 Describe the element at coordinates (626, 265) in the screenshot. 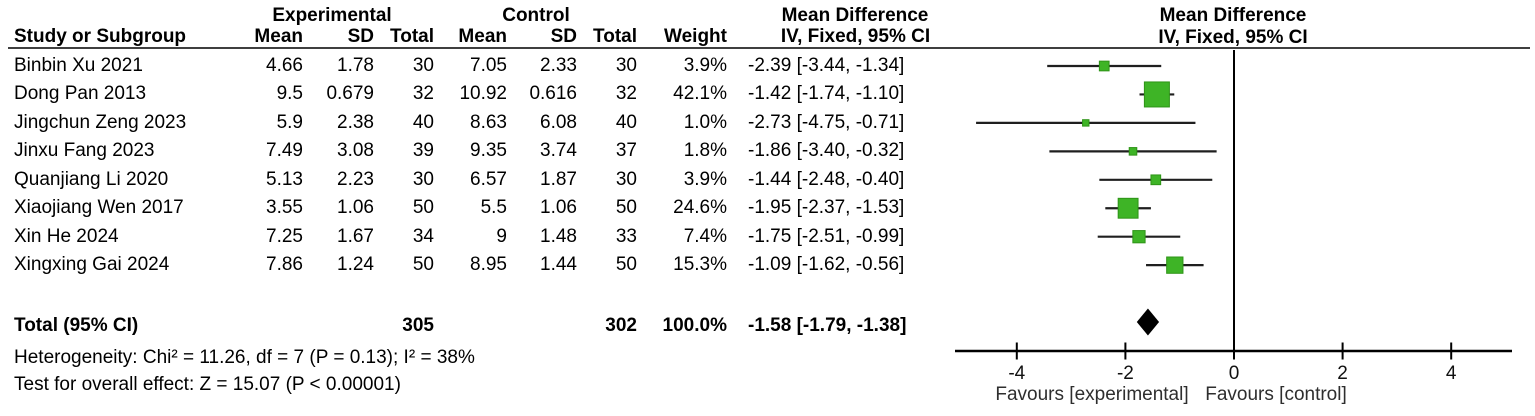

I see `ctrl-total: 50` at that location.